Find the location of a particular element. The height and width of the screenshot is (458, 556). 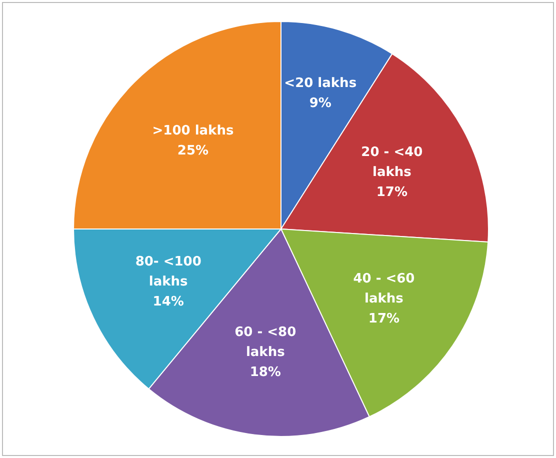

data-label: 25% is located at coordinates (193, 150).